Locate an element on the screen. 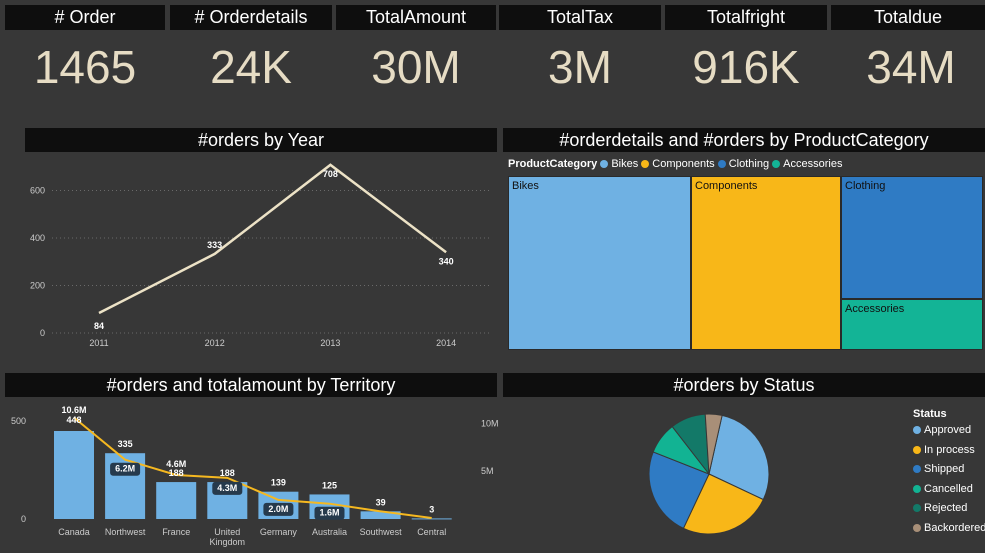  year-data-label: 333 is located at coordinates (214, 245).